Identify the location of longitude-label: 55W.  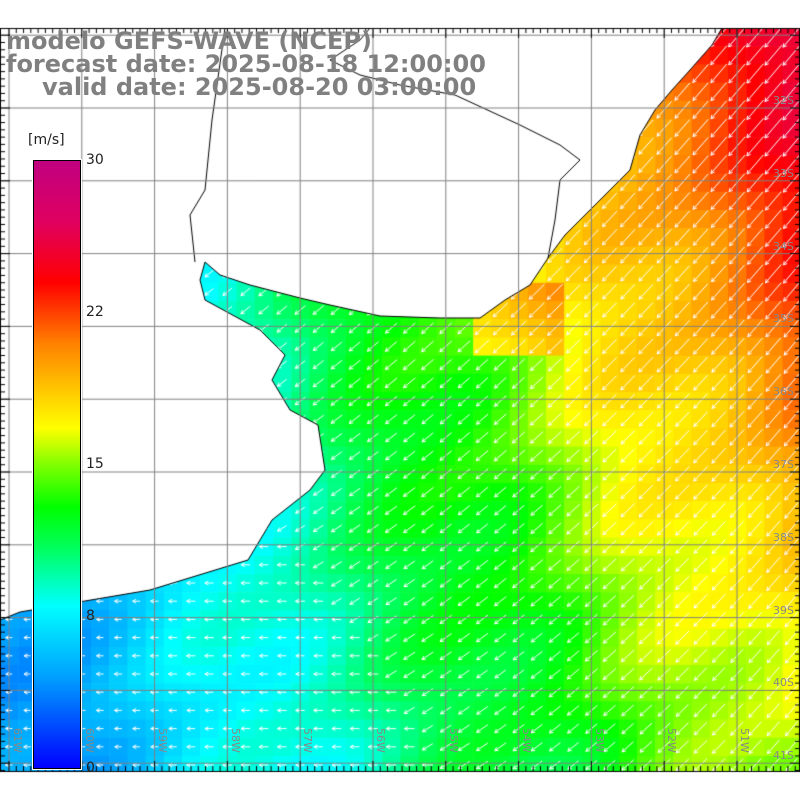
(453, 740).